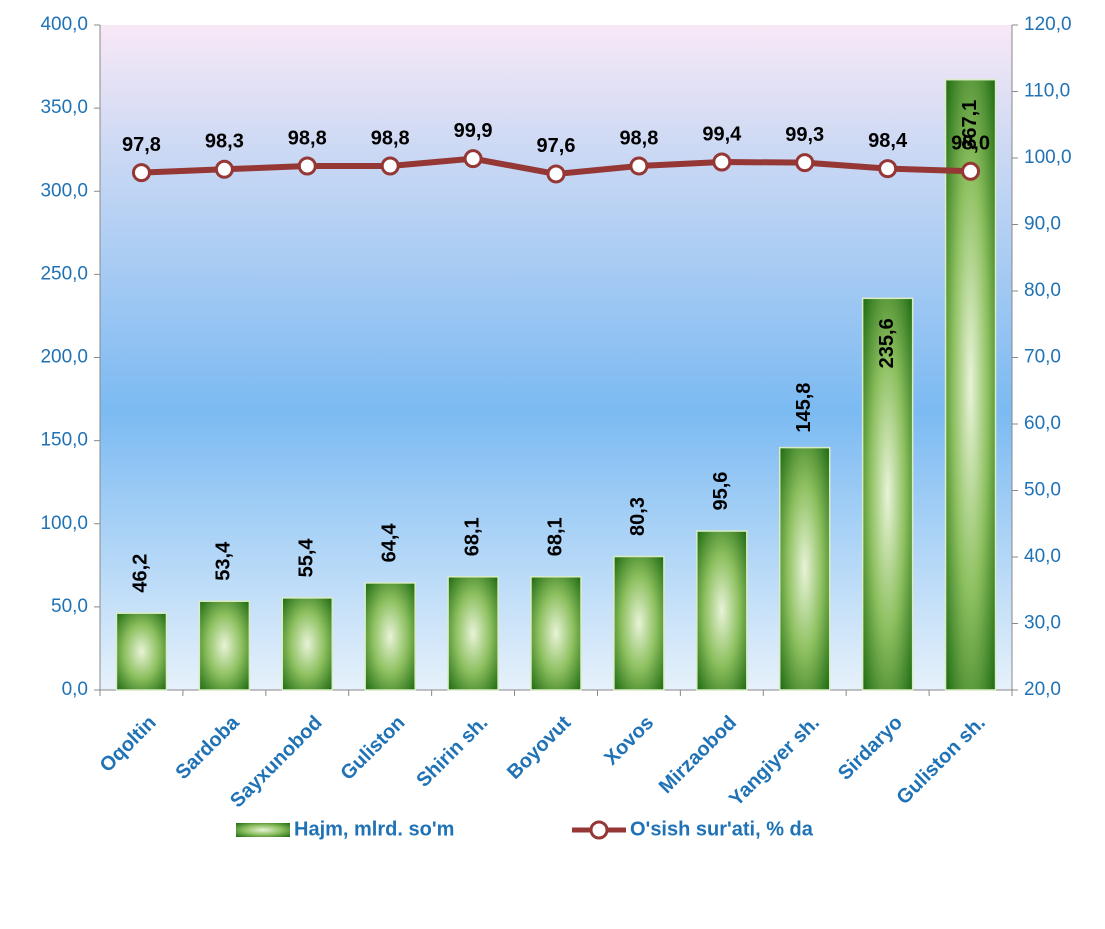 This screenshot has width=1105, height=929. What do you see at coordinates (970, 125) in the screenshot?
I see `bar-value-label: 367,1` at bounding box center [970, 125].